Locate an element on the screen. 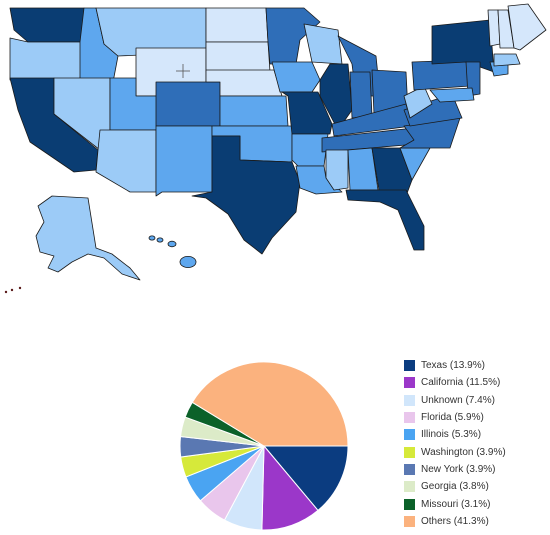 This screenshot has height=535, width=550. crosshair-icon is located at coordinates (183, 71).